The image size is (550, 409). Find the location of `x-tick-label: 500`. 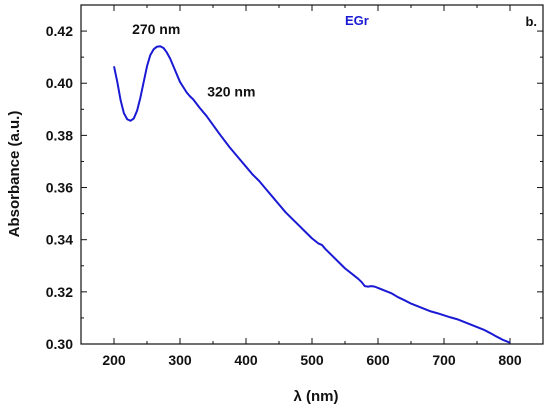

x-tick-label: 500 is located at coordinates (312, 360).